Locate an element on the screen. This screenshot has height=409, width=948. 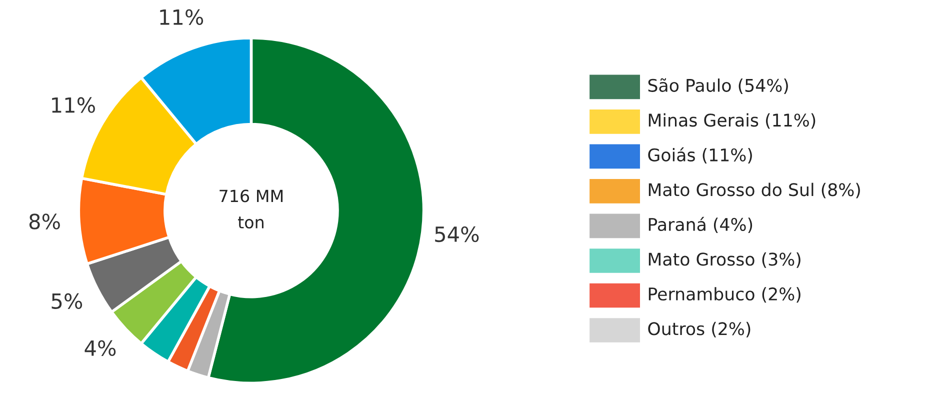
category-label: Mato Grosso (3%) is located at coordinates (724, 260).